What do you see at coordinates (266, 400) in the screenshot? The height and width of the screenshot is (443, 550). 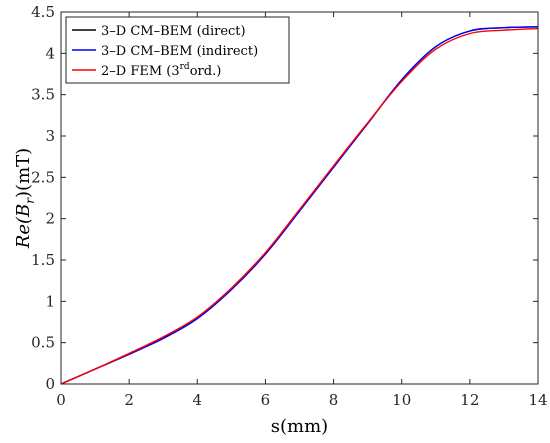 I see `x-tick-label: 6` at bounding box center [266, 400].